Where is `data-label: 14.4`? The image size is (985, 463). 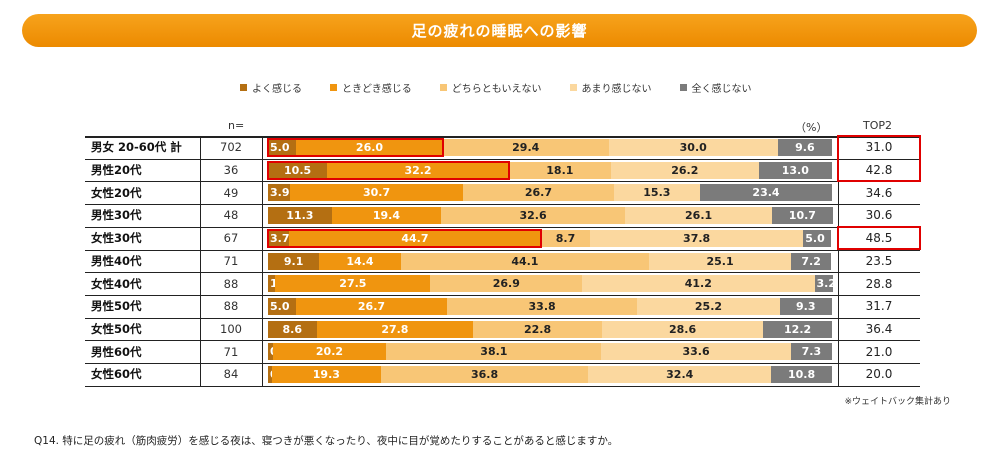 data-label: 14.4 is located at coordinates (360, 261).